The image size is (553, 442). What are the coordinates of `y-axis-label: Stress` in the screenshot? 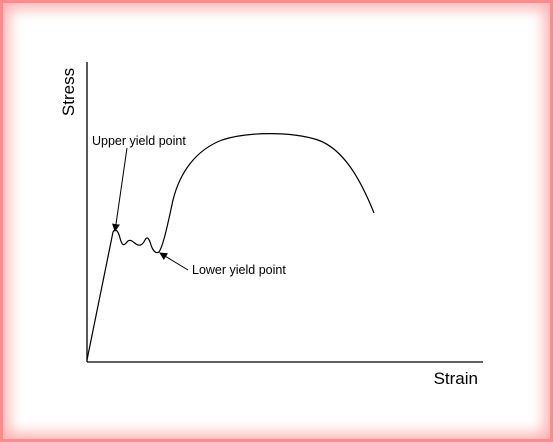 It's located at (68, 92).